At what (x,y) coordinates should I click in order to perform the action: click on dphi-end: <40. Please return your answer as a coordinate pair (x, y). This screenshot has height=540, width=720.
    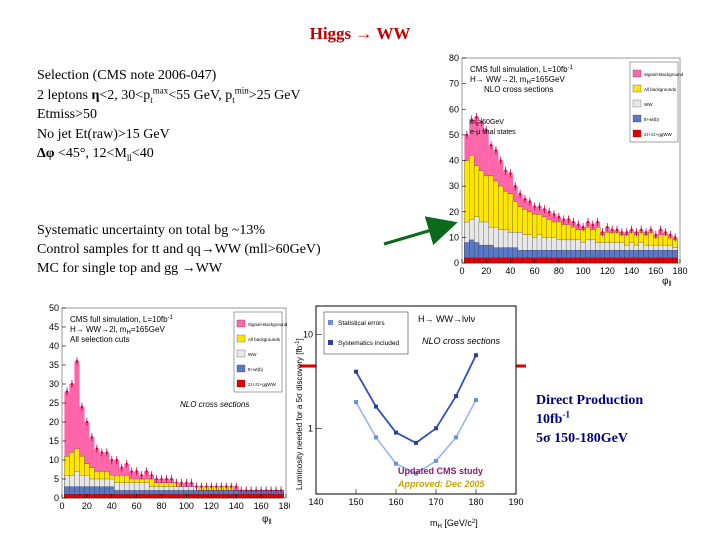
    Looking at the image, I should click on (142, 153).